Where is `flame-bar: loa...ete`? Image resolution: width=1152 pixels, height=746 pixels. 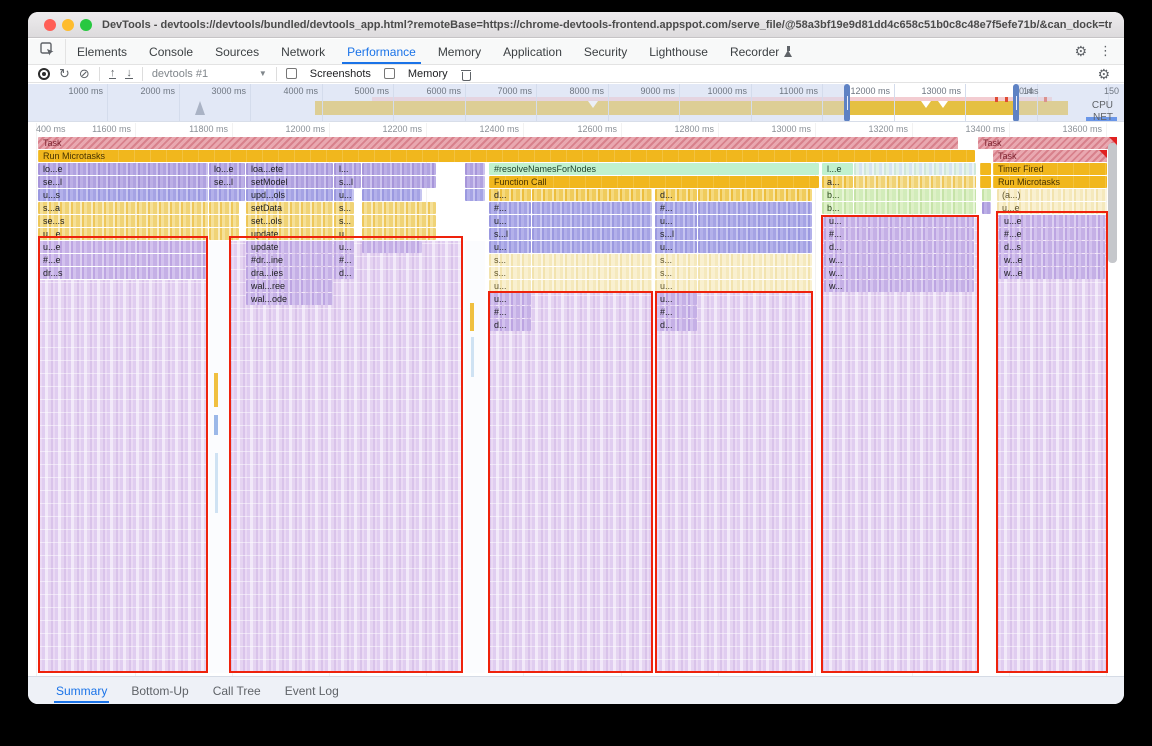
flame-bar: loa...ete is located at coordinates (289, 169).